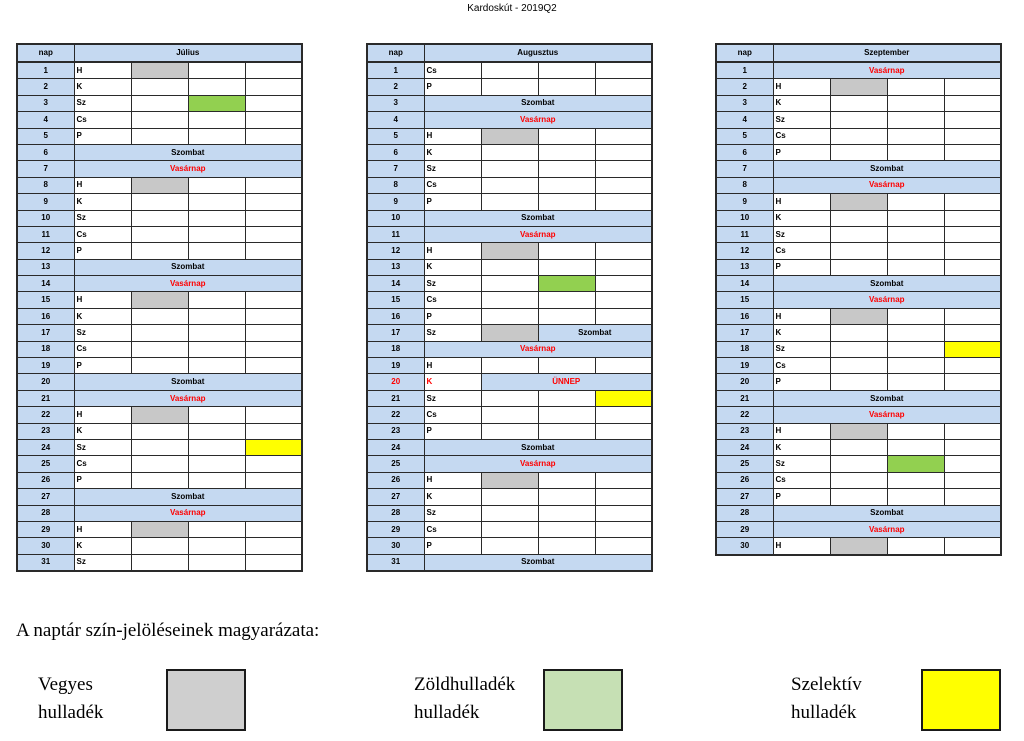 The height and width of the screenshot is (741, 1024). I want to click on table-row: 29 H, so click(159, 529).